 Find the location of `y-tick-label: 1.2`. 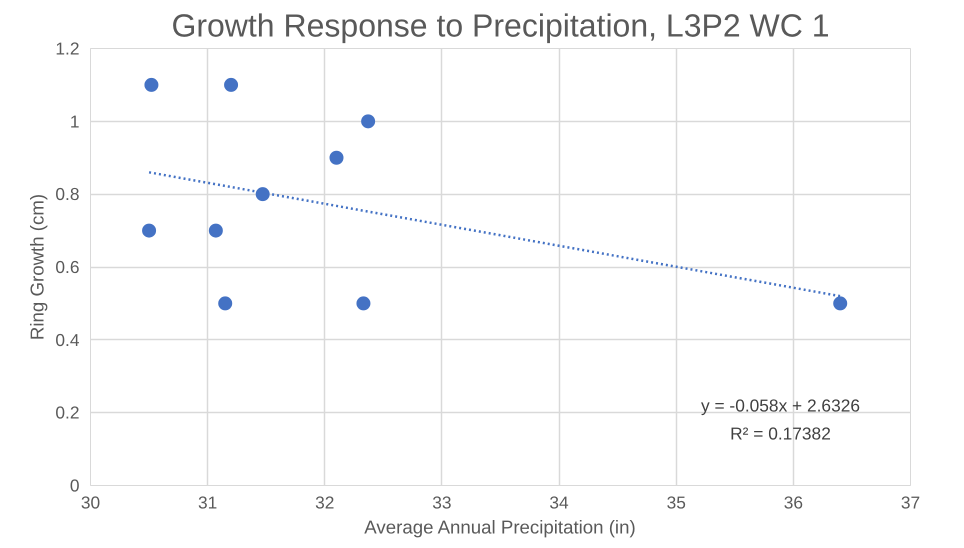

y-tick-label: 1.2 is located at coordinates (67, 48).